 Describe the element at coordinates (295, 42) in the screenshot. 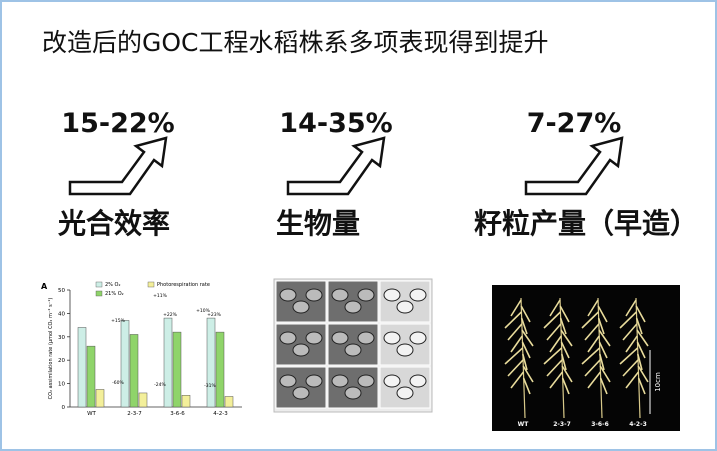

I see `slide-title: 改造后的GOC工程水稻株系多项表现得到提升` at that location.